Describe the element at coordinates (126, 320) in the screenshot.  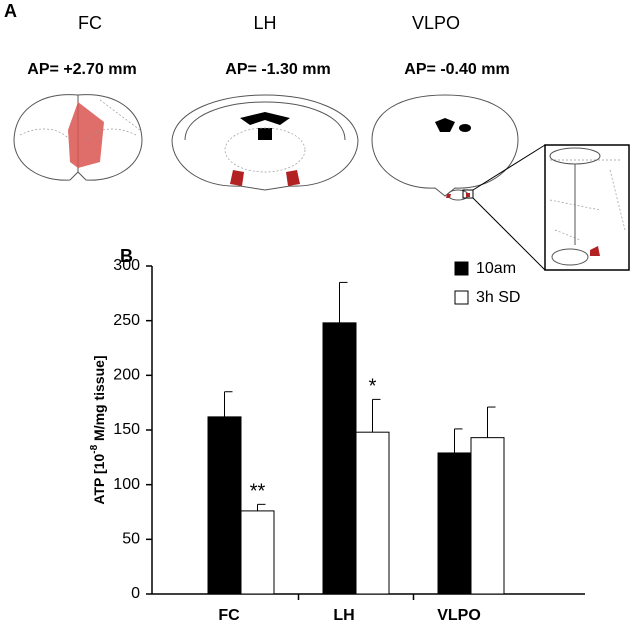
I see `y-tick-label: 250` at that location.